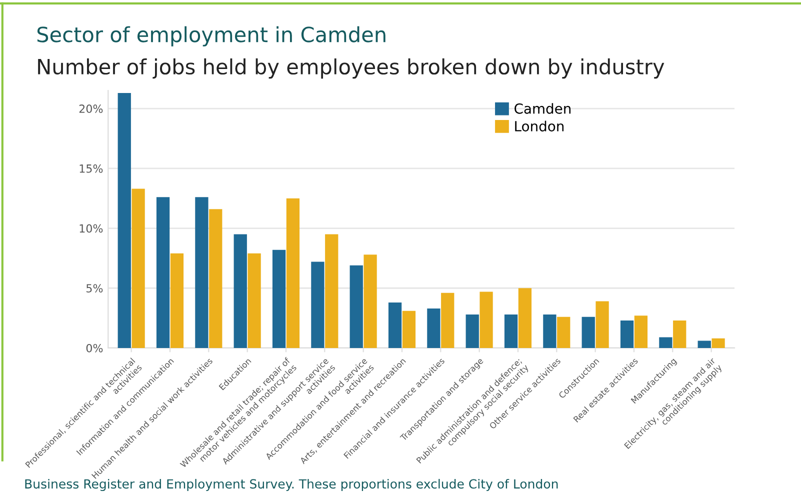 This screenshot has width=801, height=495. I want to click on chart-title: Sector of employment in Camden, so click(211, 36).